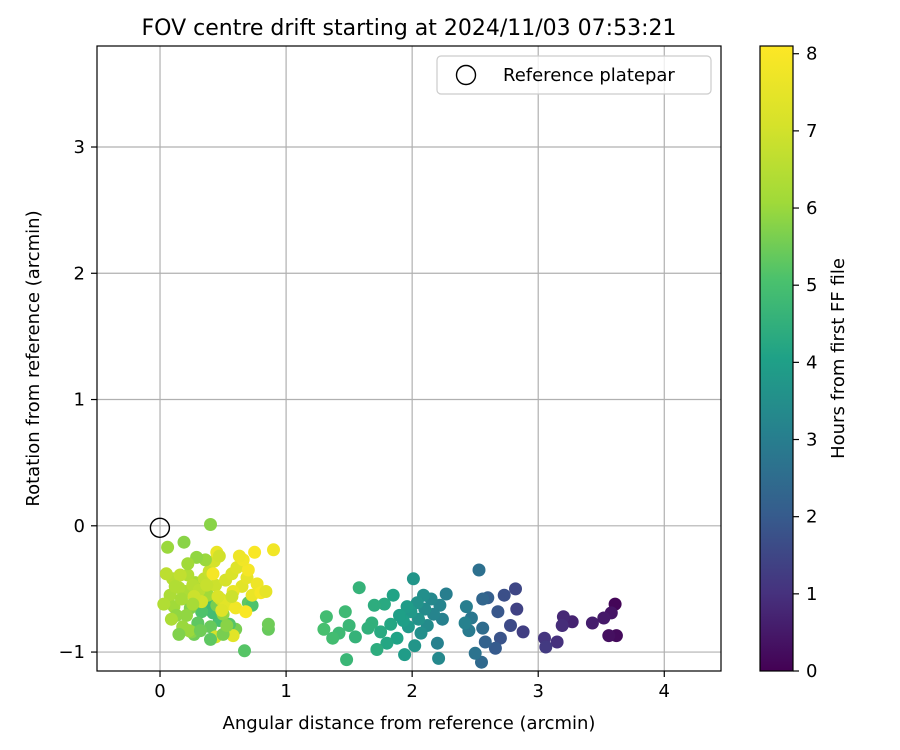 Image resolution: width=900 pixels, height=750 pixels. Describe the element at coordinates (79, 526) in the screenshot. I see `y-tick-label: 0` at that location.